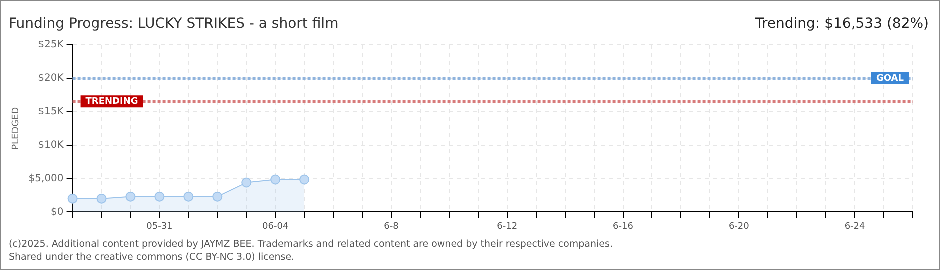  I want to click on x-tick-label: 06-04, so click(275, 227).